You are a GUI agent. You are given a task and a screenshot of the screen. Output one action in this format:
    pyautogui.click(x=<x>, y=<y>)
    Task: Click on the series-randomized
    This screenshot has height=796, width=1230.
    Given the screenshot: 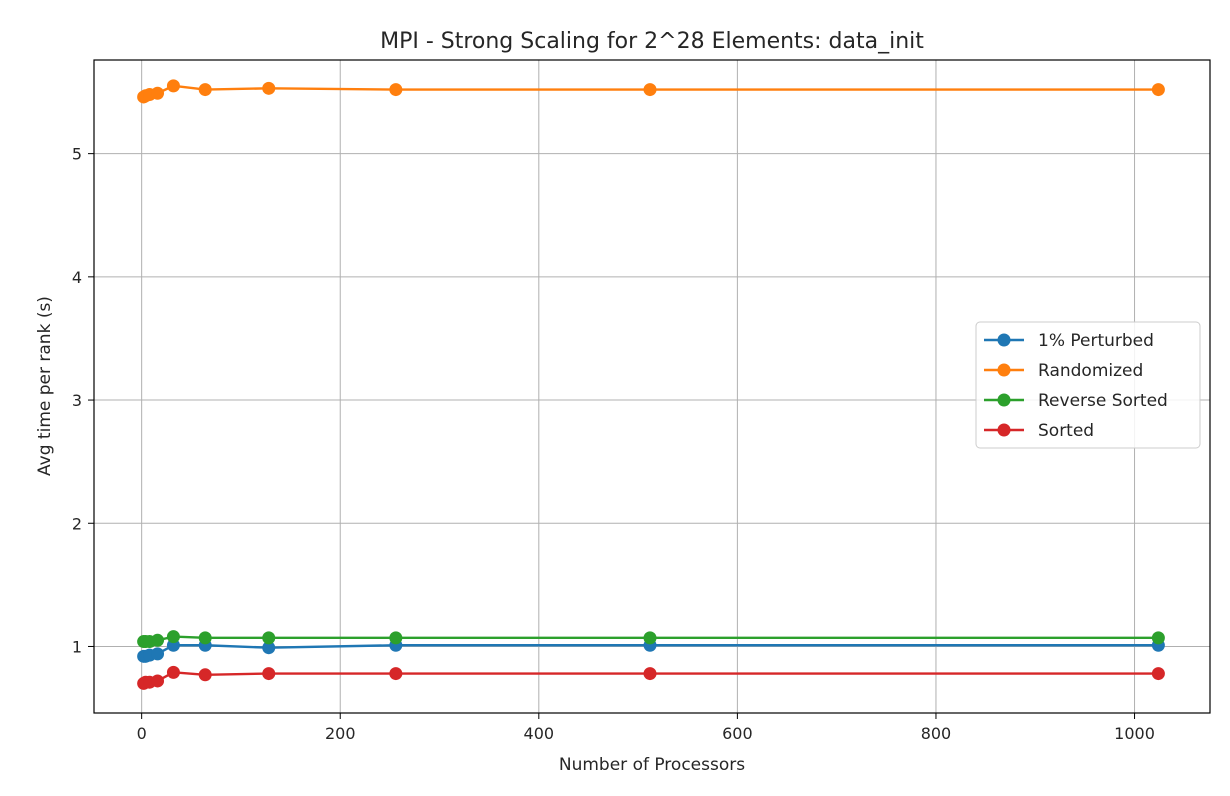 What is the action you would take?
    pyautogui.click(x=651, y=91)
    